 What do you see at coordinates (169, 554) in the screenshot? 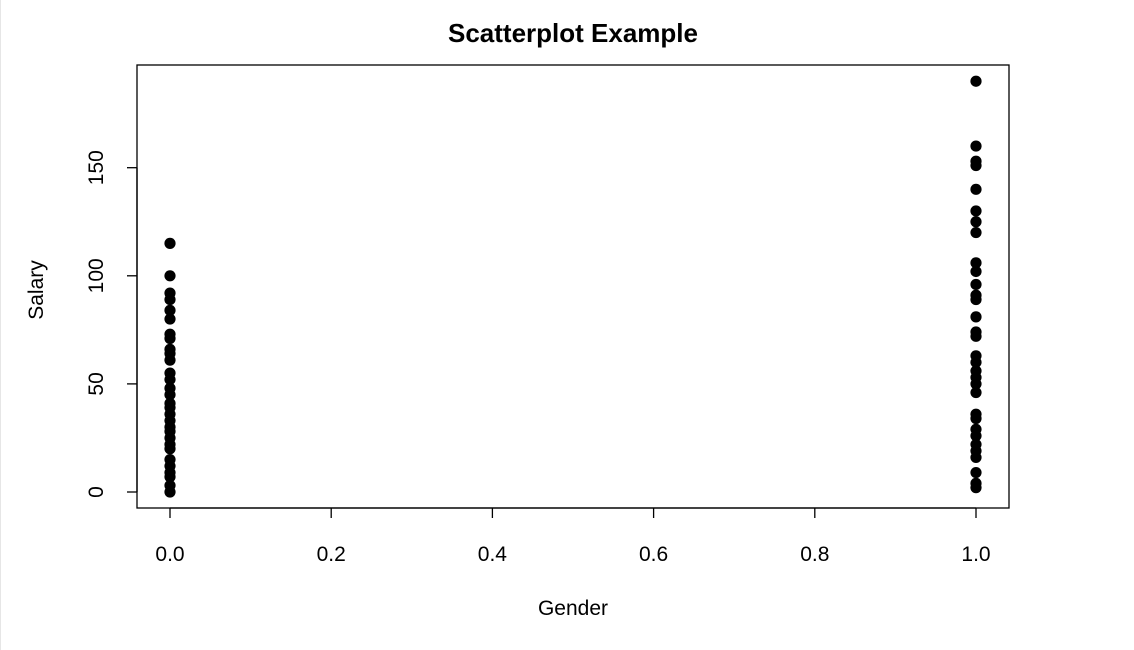
I see `x-tick-label: 0.0` at bounding box center [169, 554].